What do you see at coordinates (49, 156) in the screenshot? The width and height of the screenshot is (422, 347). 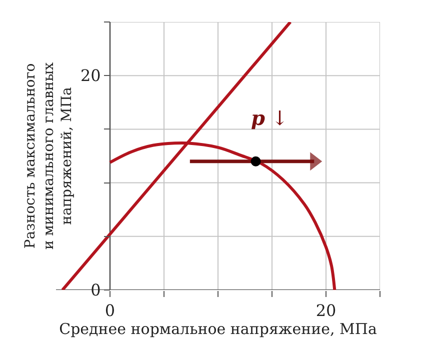 I see `y-axis-title: Разность максимального и минимального главных напряжений, МПа` at bounding box center [49, 156].